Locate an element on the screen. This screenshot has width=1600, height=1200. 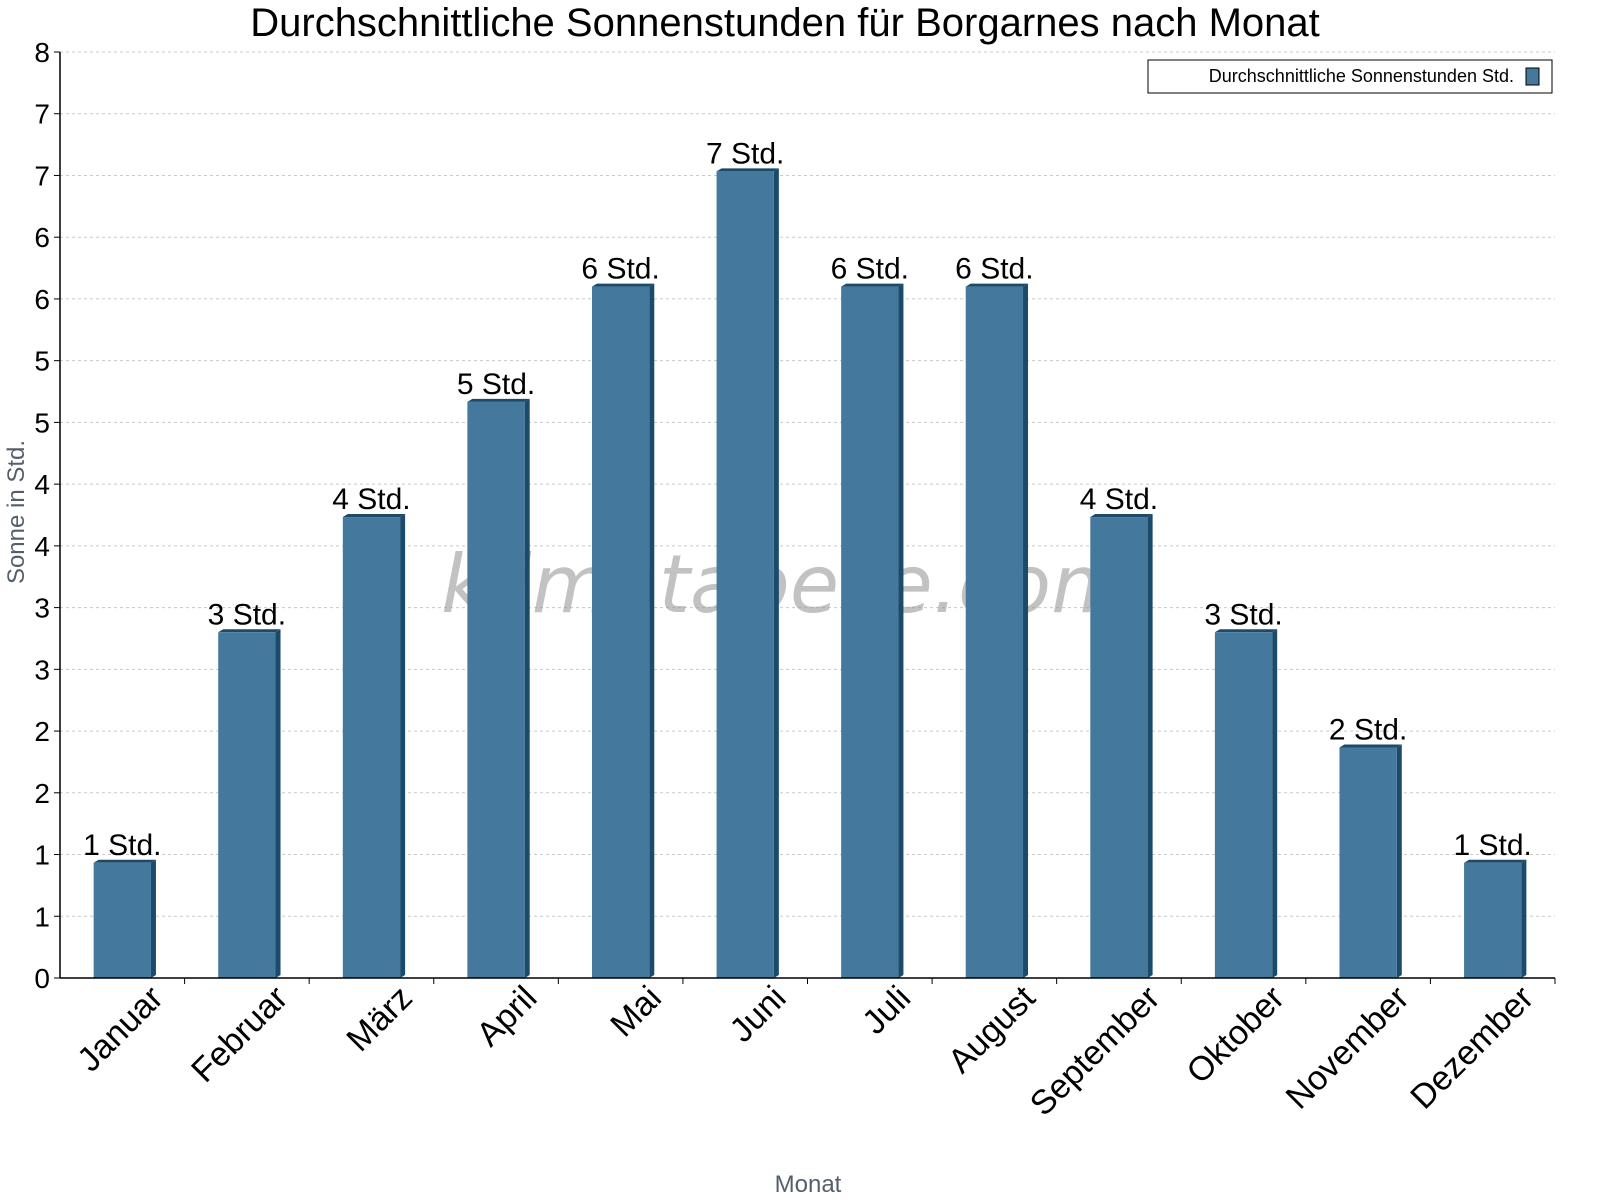
legend: Durchschnittliche Sonnenstunden Std. is located at coordinates (1350, 76).